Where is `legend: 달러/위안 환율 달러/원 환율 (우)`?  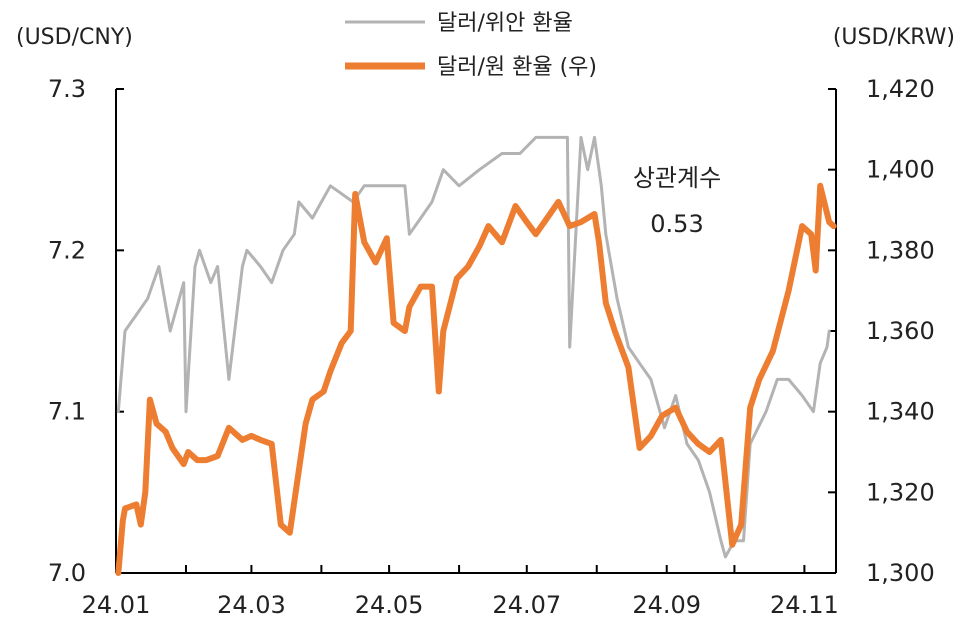
legend: 달러/위안 환율 달러/원 환율 (우) is located at coordinates (471, 45).